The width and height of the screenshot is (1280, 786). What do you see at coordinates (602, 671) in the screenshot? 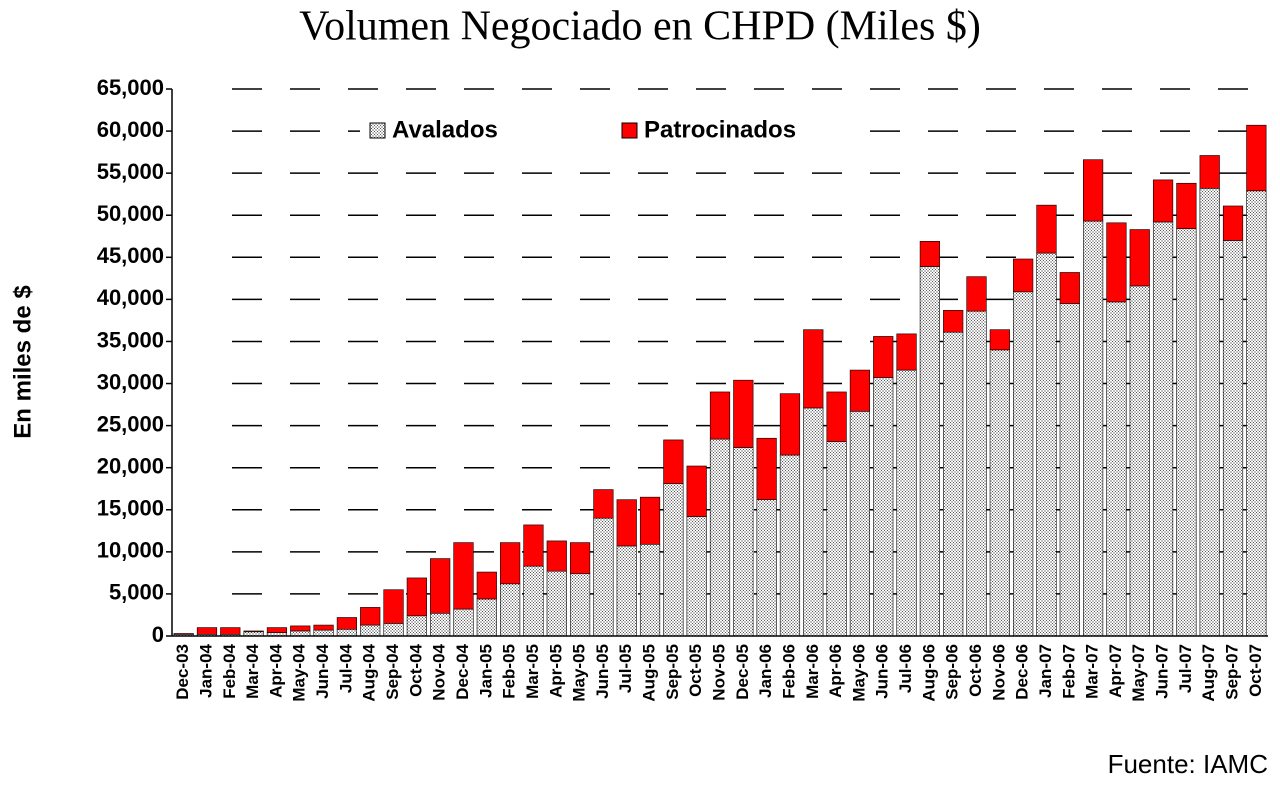
I see `x-tick-label: Jun-05` at bounding box center [602, 671].